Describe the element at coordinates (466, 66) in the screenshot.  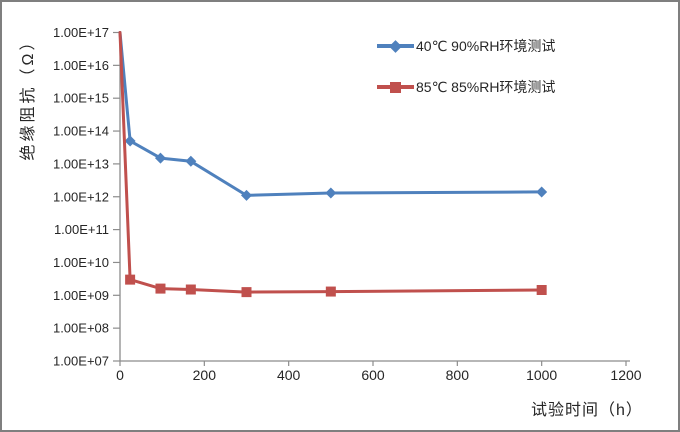
I see `legend: 40℃ 90%RH环境测试 85℃ 85%RH环境测试` at that location.